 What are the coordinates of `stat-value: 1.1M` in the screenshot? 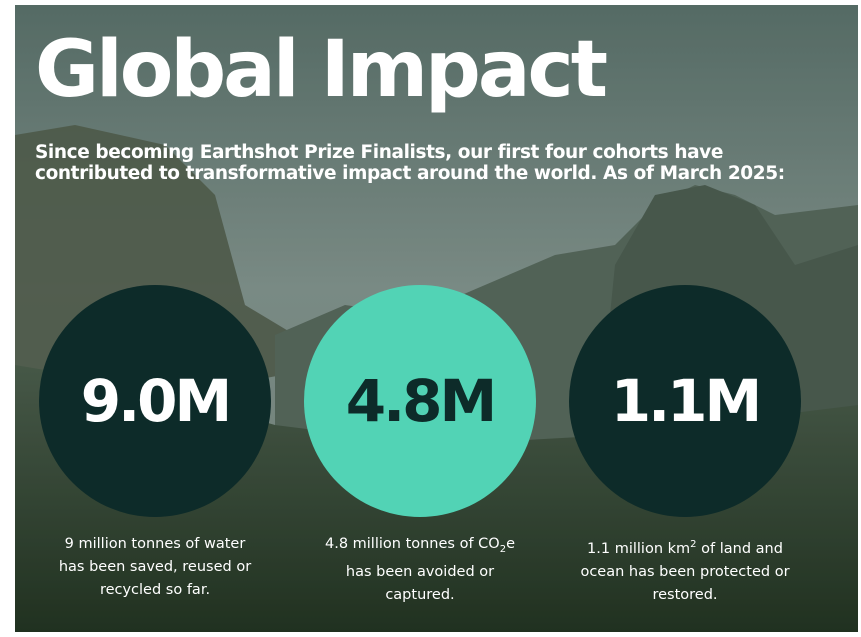 It's located at (686, 401).